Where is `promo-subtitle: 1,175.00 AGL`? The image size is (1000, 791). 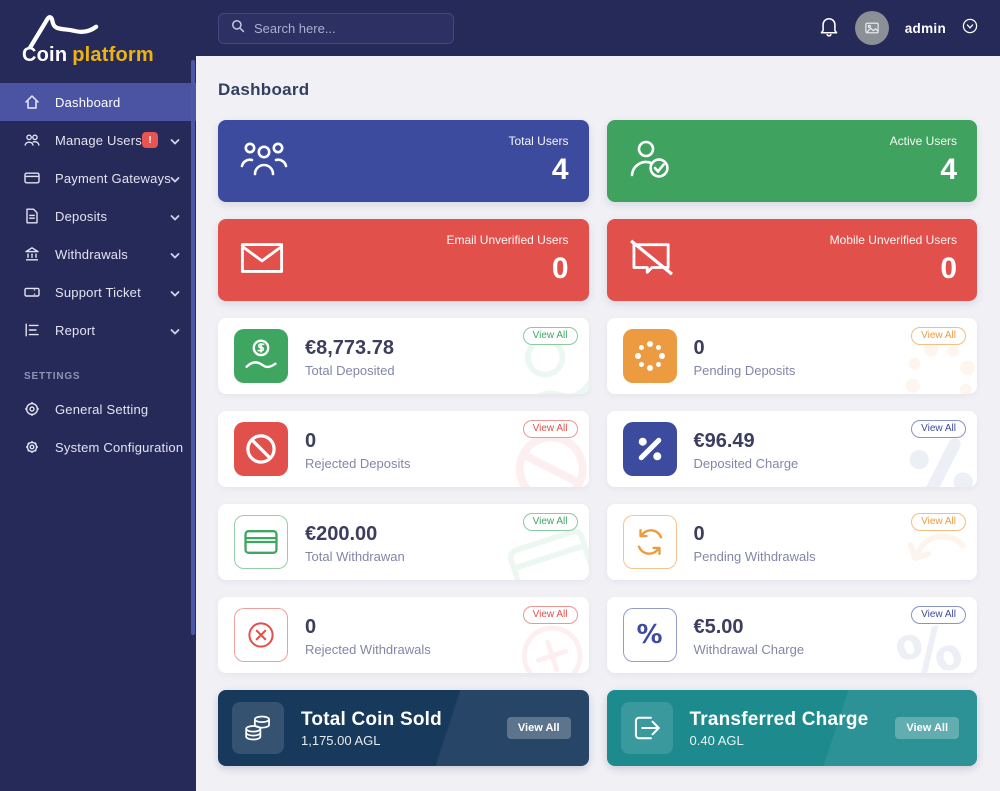
promo-subtitle: 1,175.00 AGL is located at coordinates (341, 740).